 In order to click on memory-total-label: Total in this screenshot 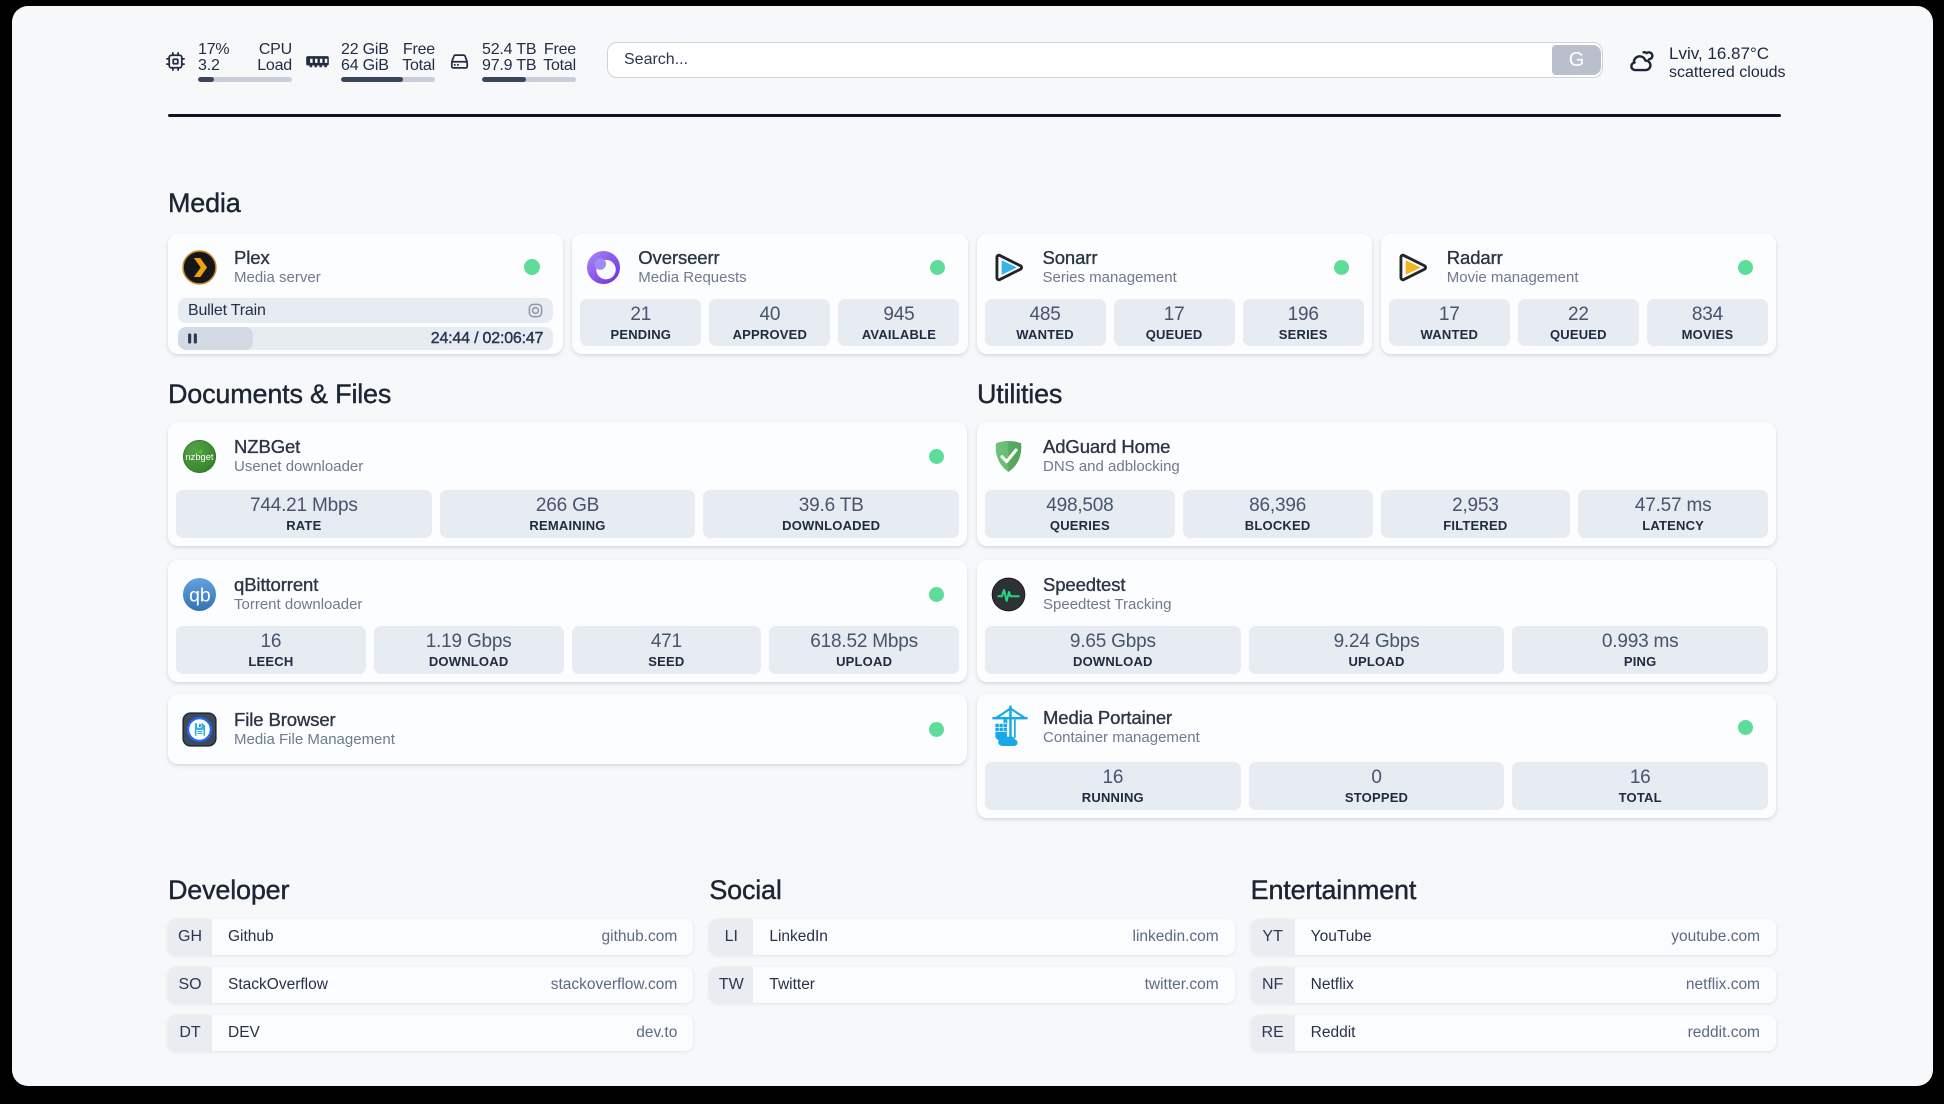, I will do `click(418, 65)`.